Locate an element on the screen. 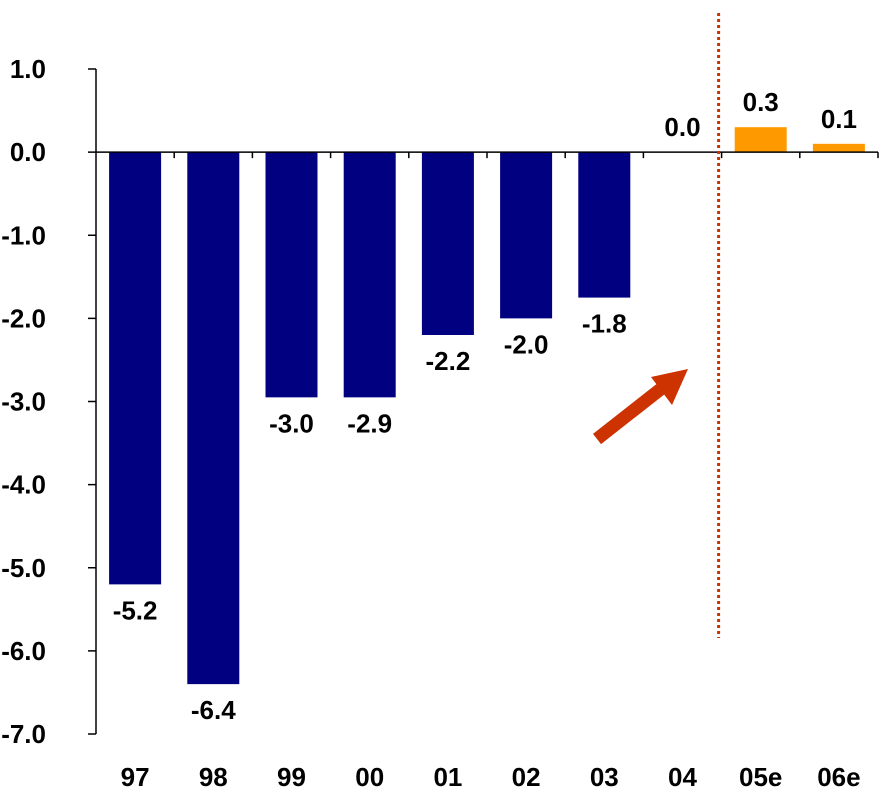 This screenshot has height=791, width=885. y-tick-label: -4.0 is located at coordinates (23, 485).